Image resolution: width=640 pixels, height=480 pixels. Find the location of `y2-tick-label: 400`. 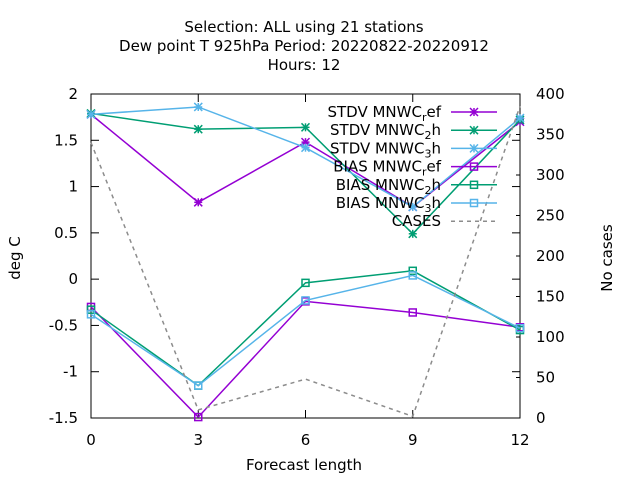

y2-tick-label: 400 is located at coordinates (550, 94).